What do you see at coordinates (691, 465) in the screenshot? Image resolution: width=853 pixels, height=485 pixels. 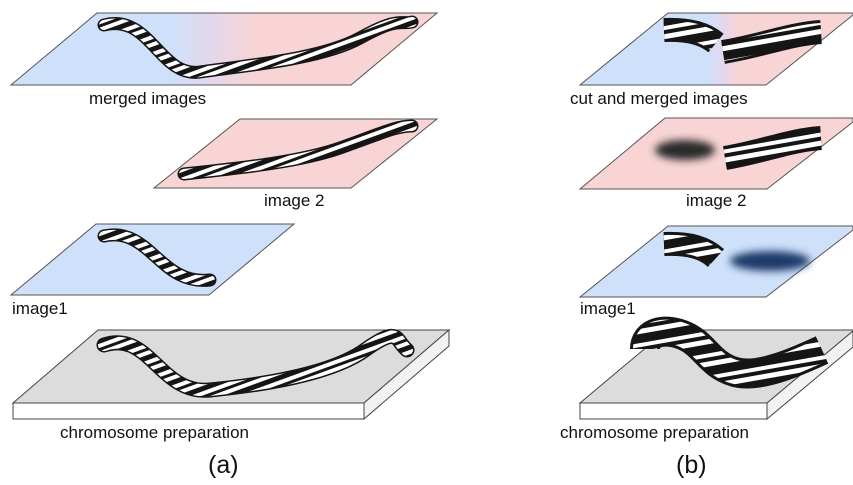 I see `caption-b: (b)` at bounding box center [691, 465].